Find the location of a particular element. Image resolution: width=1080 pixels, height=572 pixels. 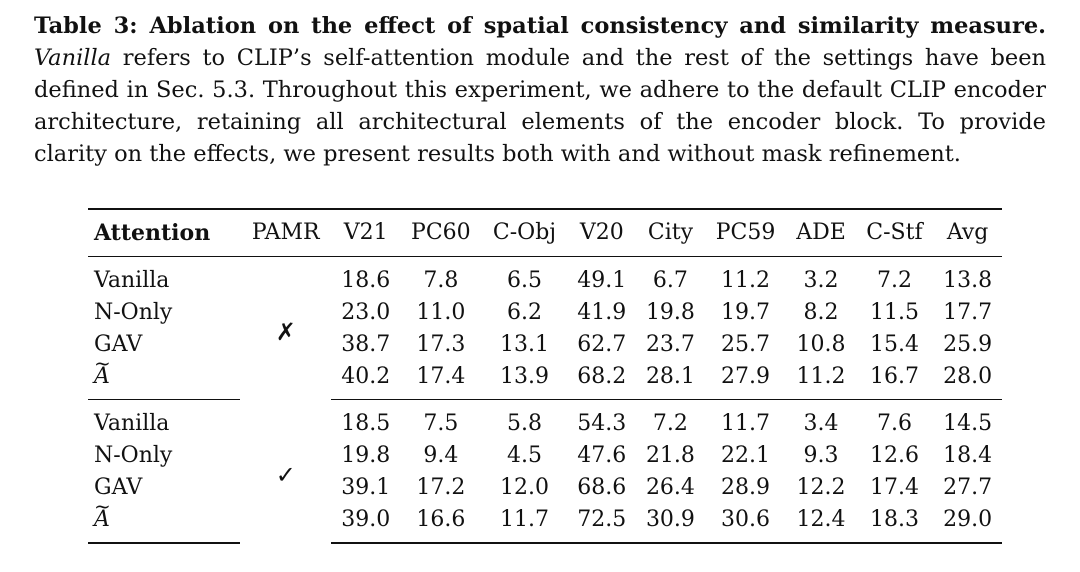

value-cell: 17.2 is located at coordinates (441, 487).